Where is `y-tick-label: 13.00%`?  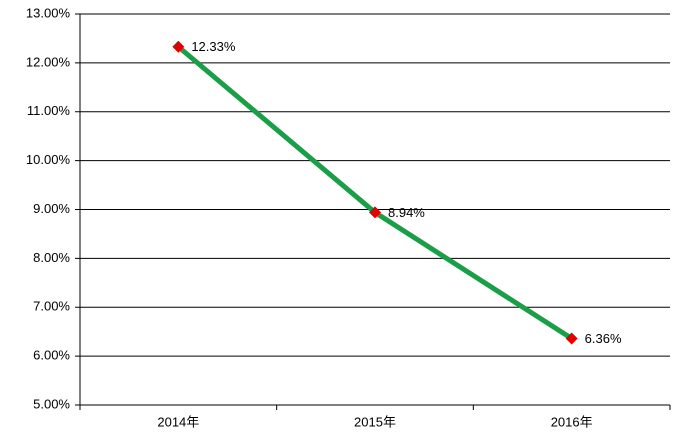
y-tick-label: 13.00% is located at coordinates (48, 12).